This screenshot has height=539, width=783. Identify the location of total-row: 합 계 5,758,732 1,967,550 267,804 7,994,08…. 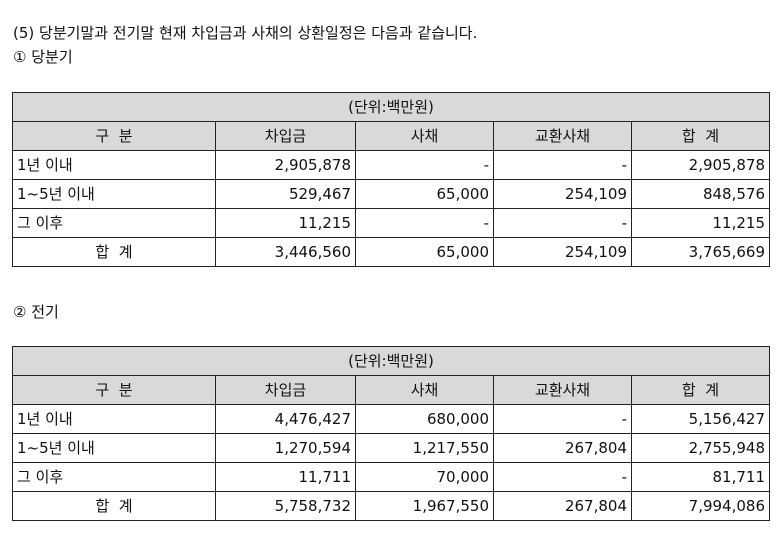
(391, 506).